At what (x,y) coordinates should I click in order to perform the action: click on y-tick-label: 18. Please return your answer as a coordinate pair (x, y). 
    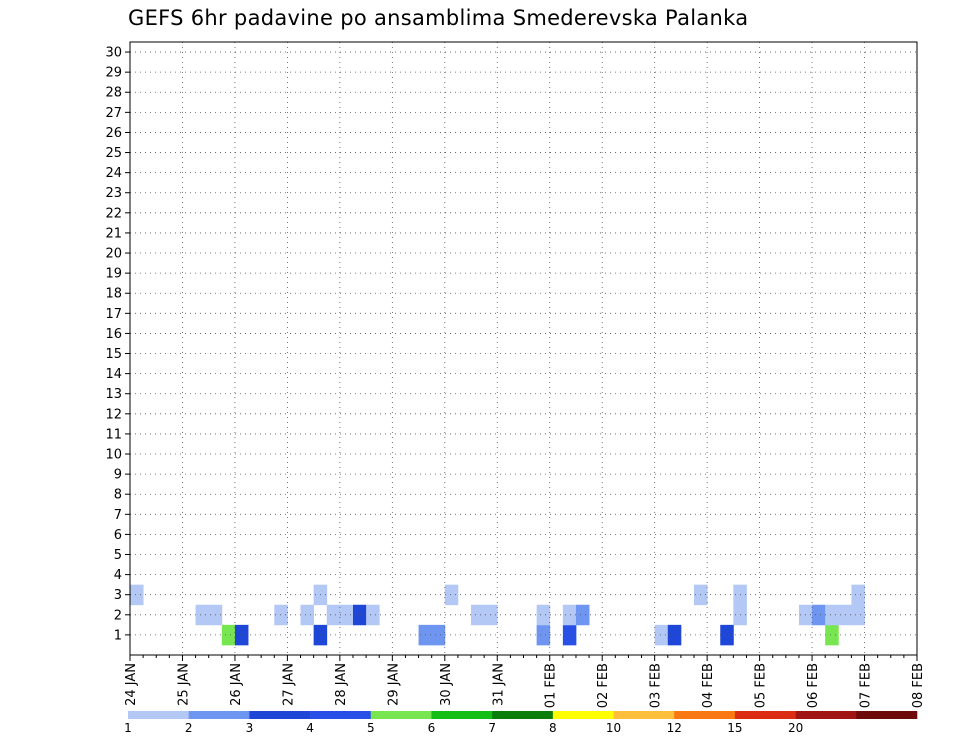
    Looking at the image, I should click on (113, 294).